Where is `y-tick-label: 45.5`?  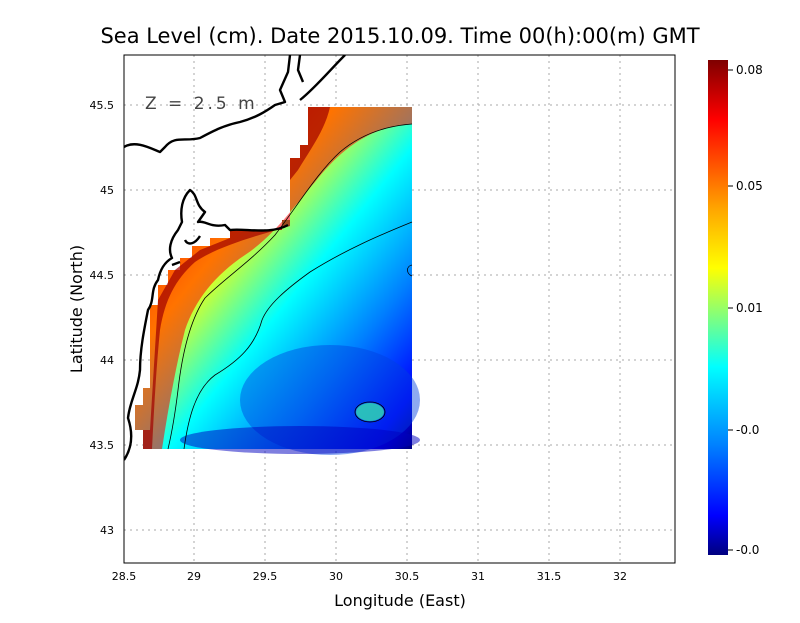 y-tick-label: 45.5 is located at coordinates (102, 105).